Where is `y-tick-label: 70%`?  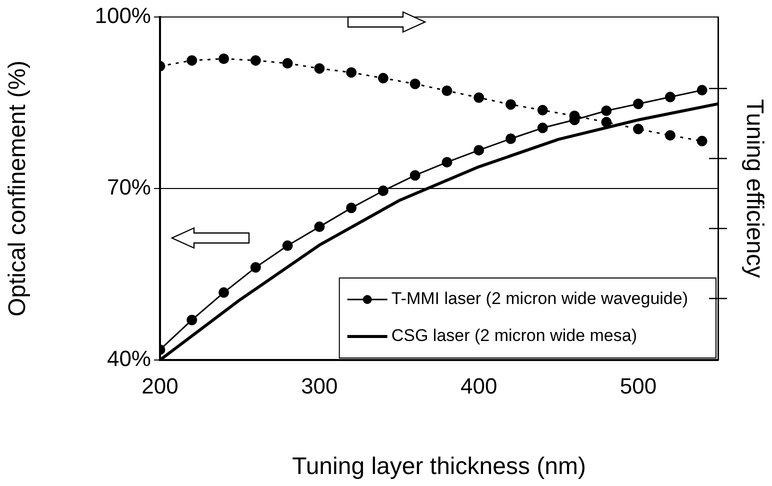
y-tick-label: 70% is located at coordinates (128, 187).